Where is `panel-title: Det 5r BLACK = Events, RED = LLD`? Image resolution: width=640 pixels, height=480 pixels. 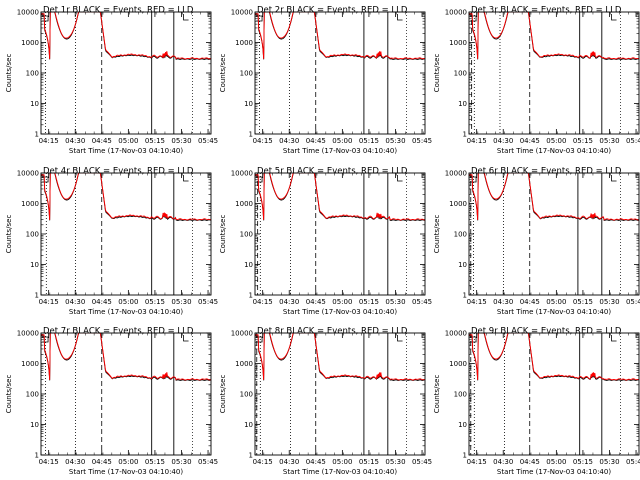
panel-title: Det 5r BLACK = Events, RED = LLD is located at coordinates (332, 172).